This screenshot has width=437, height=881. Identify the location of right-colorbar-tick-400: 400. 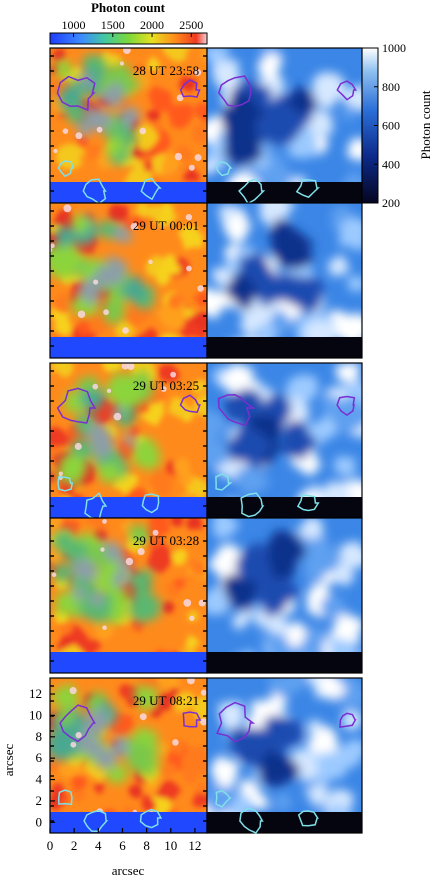
(391, 164).